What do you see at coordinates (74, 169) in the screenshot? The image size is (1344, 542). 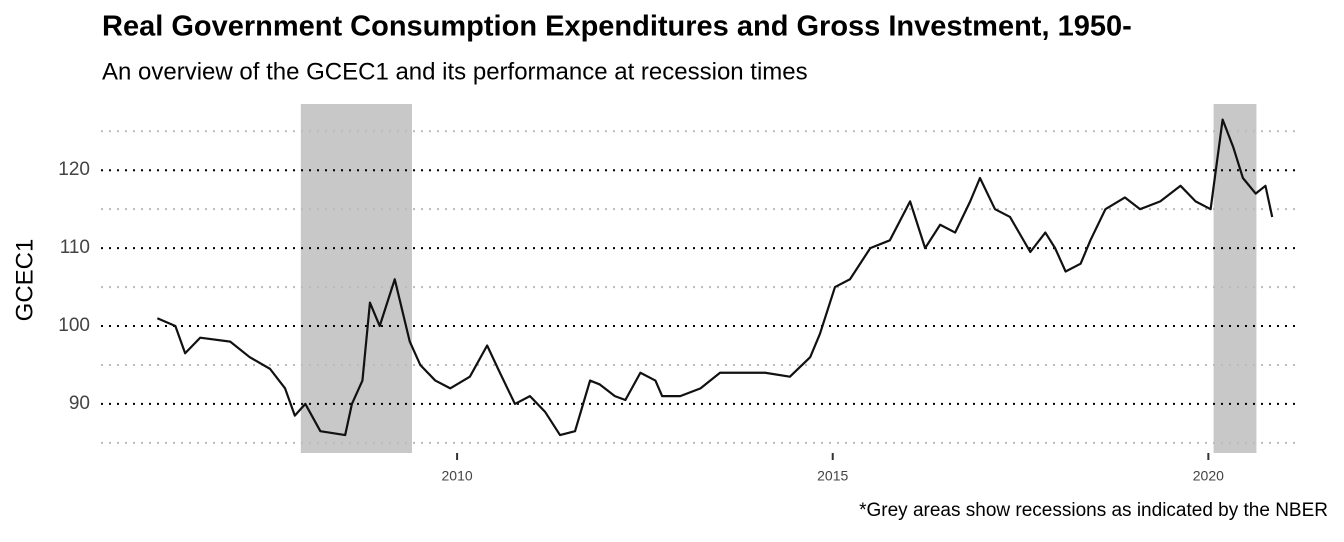 I see `y-tick-label: 120` at bounding box center [74, 169].